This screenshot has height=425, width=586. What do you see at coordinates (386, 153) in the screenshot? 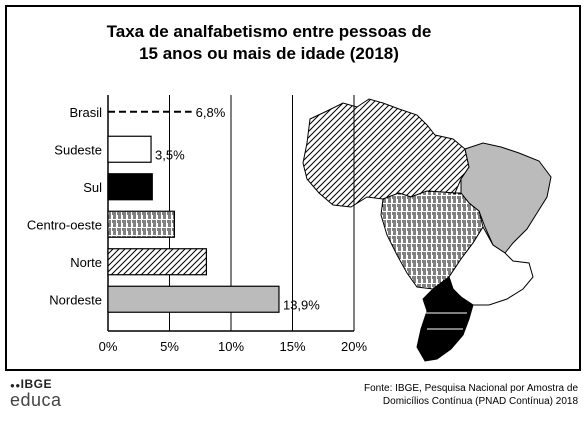
I see `map-region-norte` at bounding box center [386, 153].